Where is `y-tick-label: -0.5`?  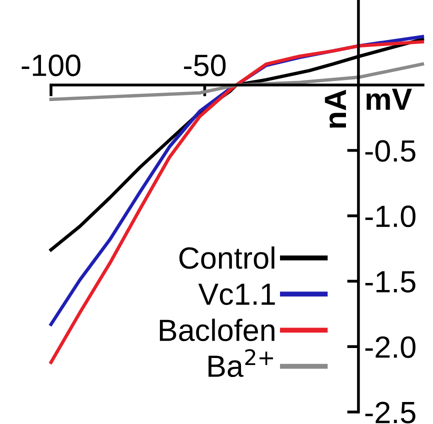
y-tick-label: -0.5 is located at coordinates (390, 151).